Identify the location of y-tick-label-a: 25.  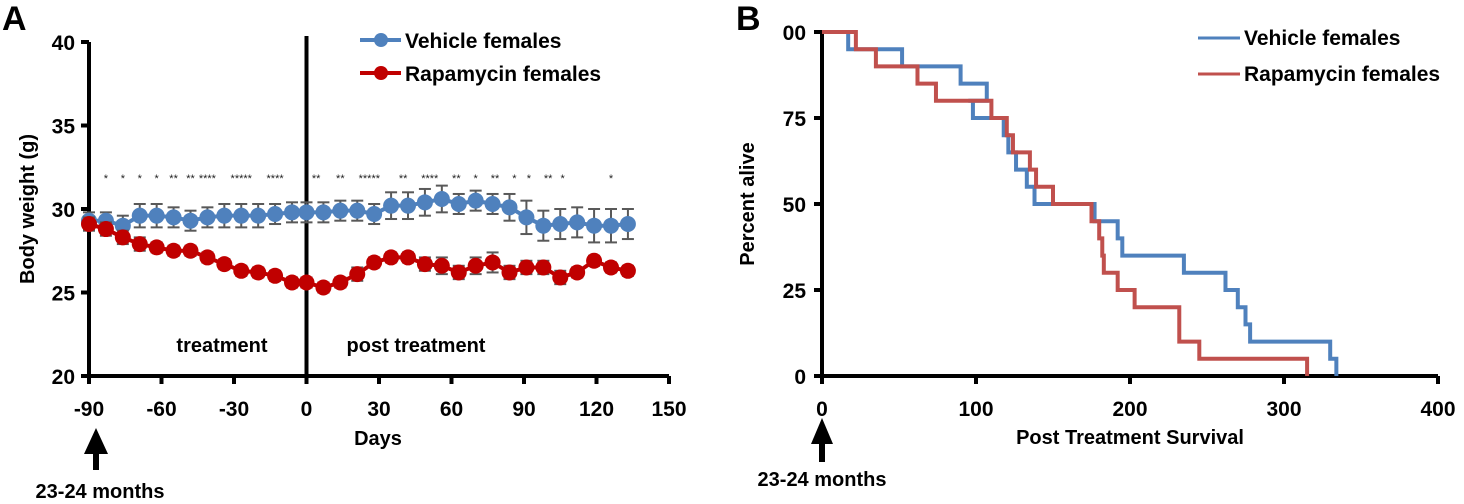
(64, 294).